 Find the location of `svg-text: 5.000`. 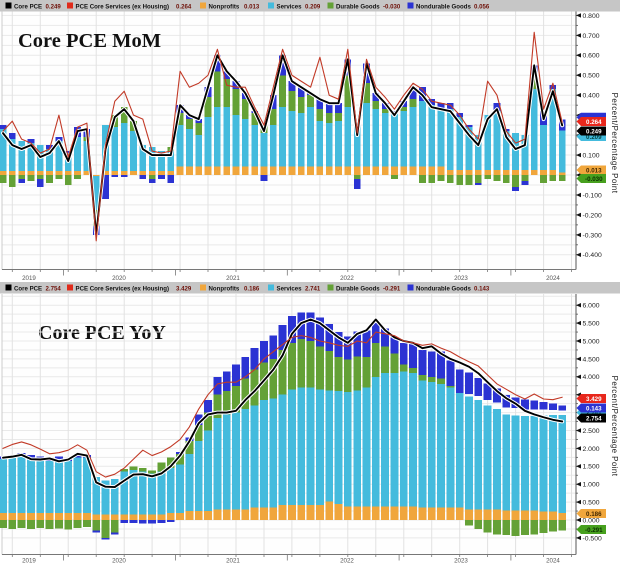

svg-text: 5.000 is located at coordinates (591, 341).